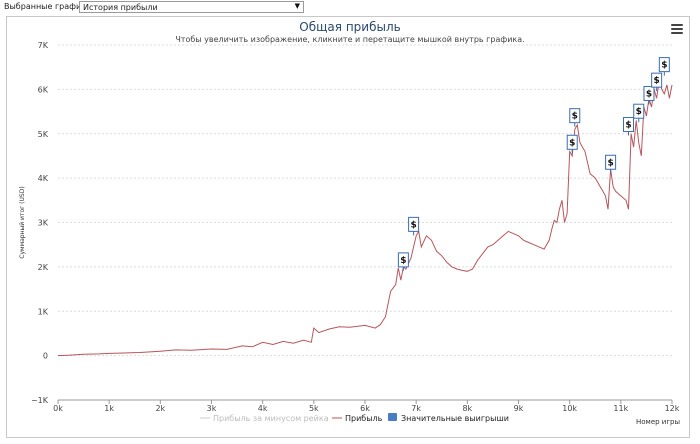 Image resolution: width=700 pixels, height=444 pixels. Describe the element at coordinates (672, 408) in the screenshot. I see `x-tick-label: 12k` at that location.